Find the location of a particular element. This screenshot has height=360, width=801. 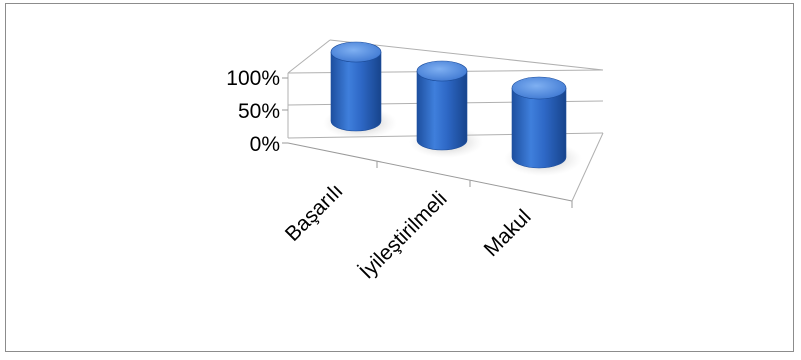

bar-series is located at coordinates (452, 108).